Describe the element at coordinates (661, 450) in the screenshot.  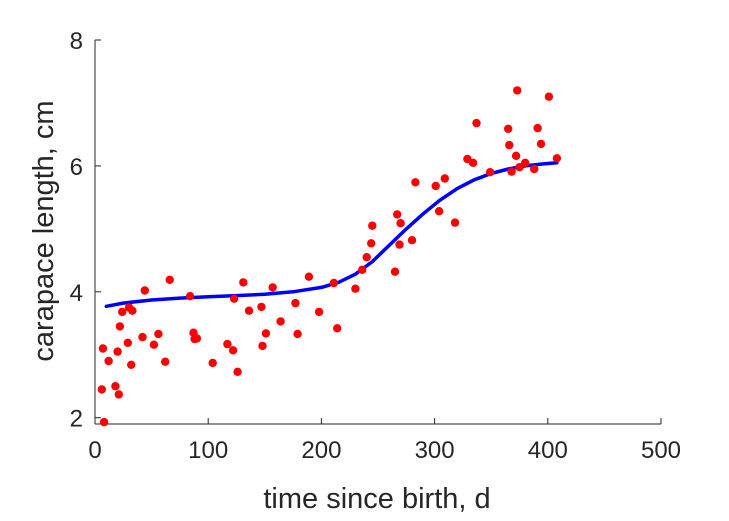
I see `x-tick-label: 500` at that location.